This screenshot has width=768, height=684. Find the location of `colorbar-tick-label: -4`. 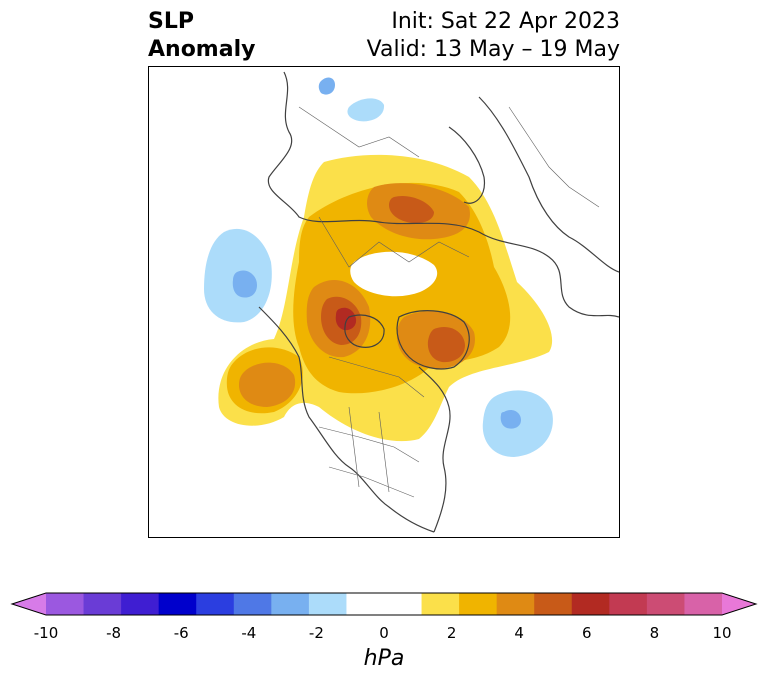

colorbar-tick-label: -4 is located at coordinates (249, 633).